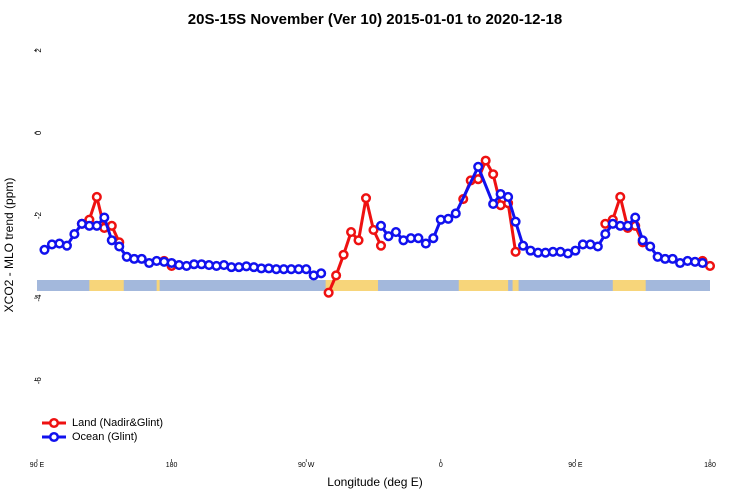  Describe the element at coordinates (306, 465) in the screenshot. I see `x-tick-label: 90 W` at that location.